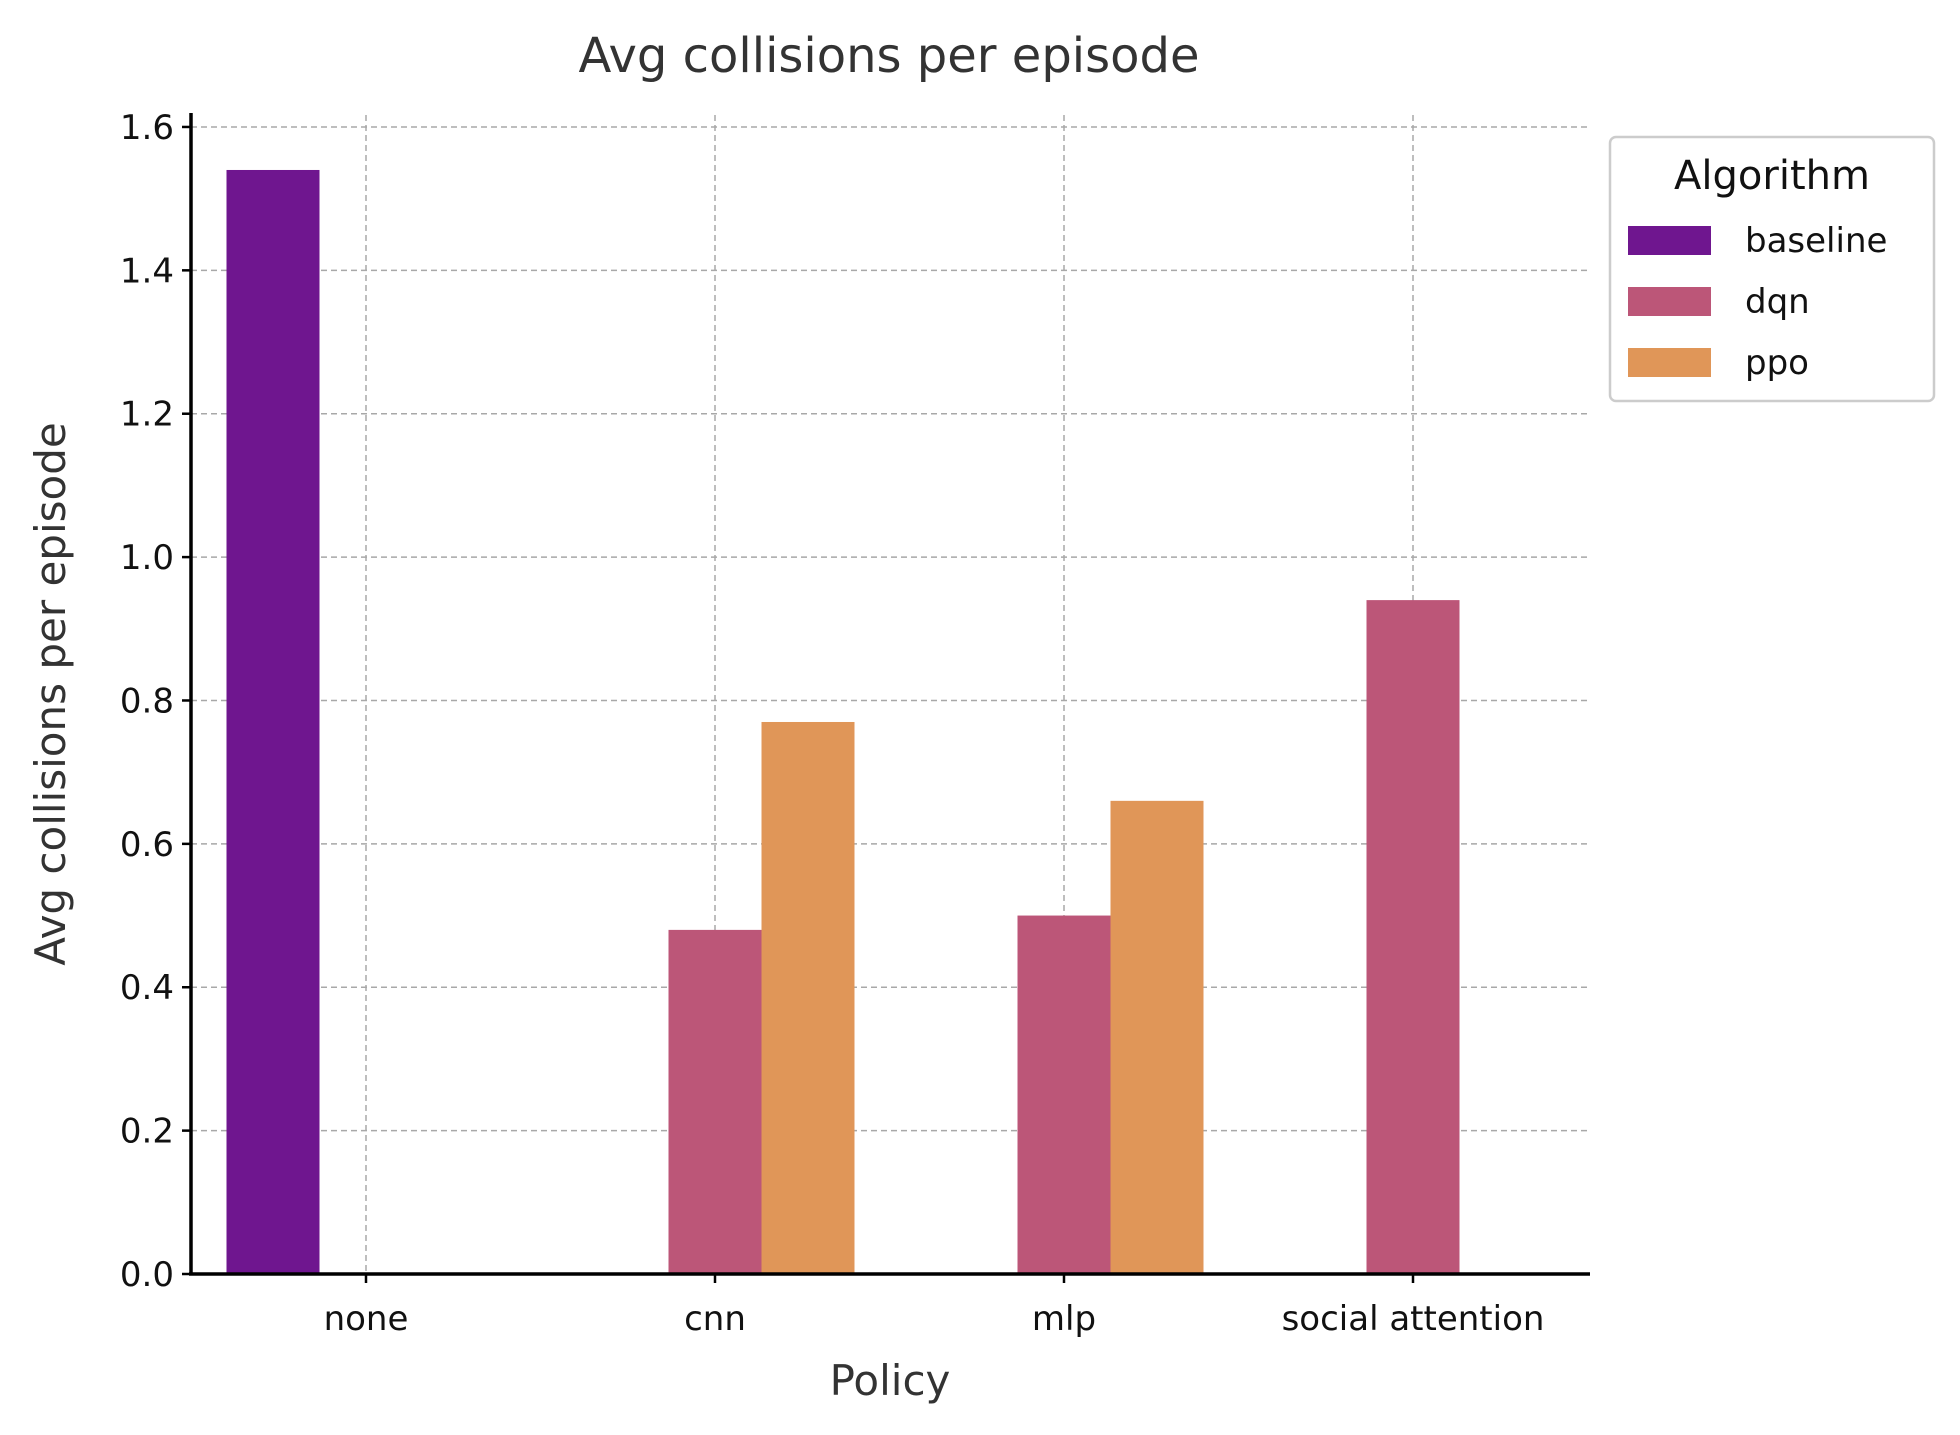 The height and width of the screenshot is (1435, 1960). I want to click on legend-swatch-ppo, so click(1669, 362).